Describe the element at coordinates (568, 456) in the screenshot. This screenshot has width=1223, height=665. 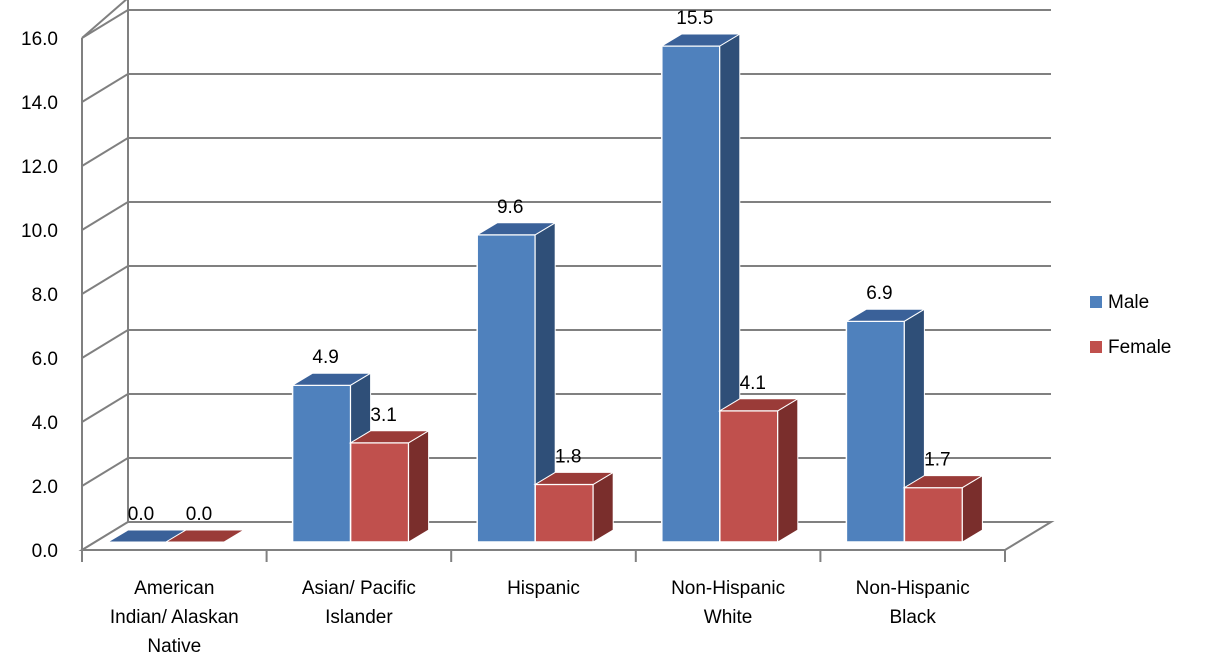
I see `data-label: 1.8` at that location.